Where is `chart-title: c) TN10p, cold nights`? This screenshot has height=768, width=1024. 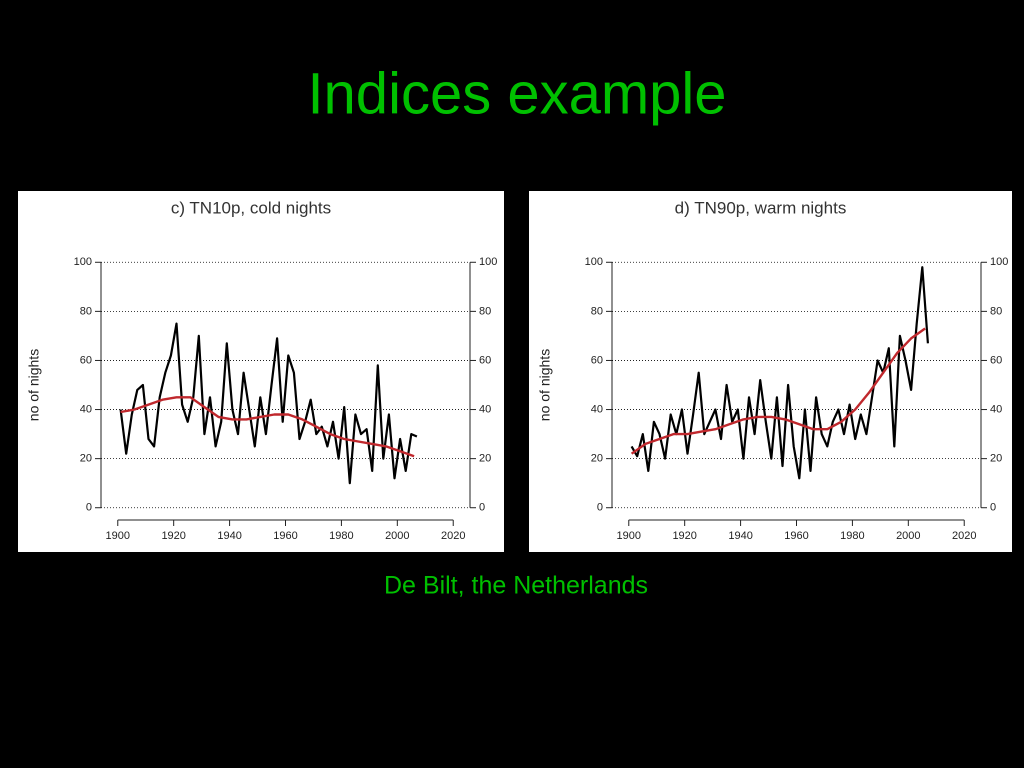 chart-title: c) TN10p, cold nights is located at coordinates (251, 207).